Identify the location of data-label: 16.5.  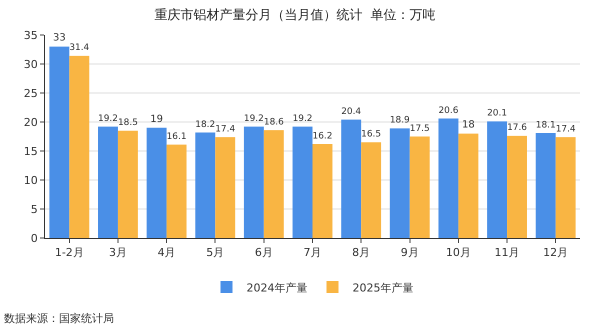
(371, 135).